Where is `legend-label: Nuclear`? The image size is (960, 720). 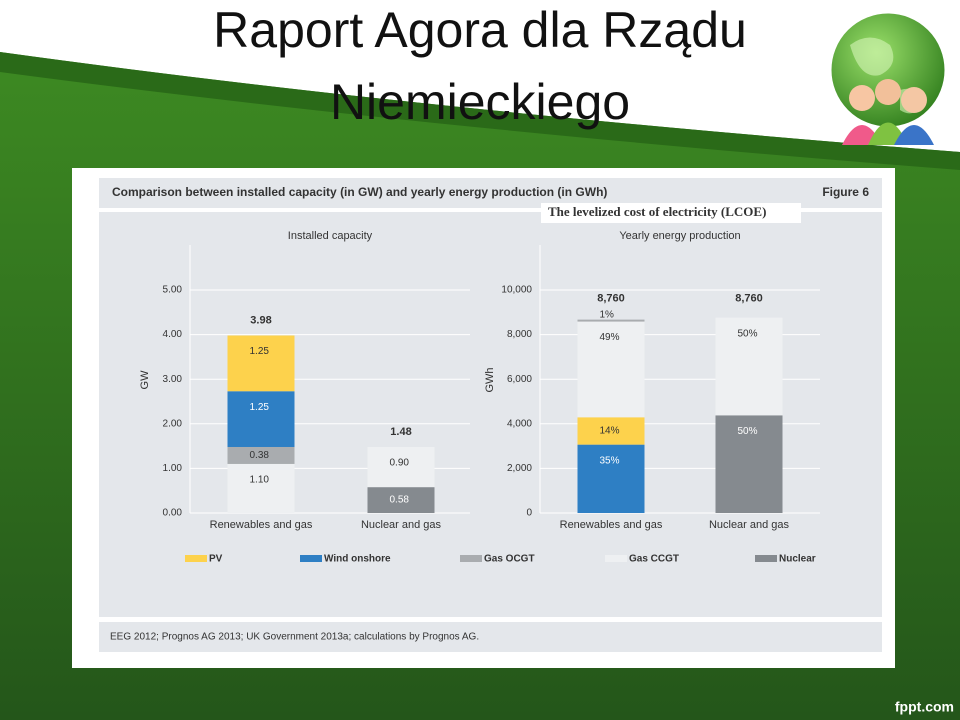 legend-label: Nuclear is located at coordinates (797, 559).